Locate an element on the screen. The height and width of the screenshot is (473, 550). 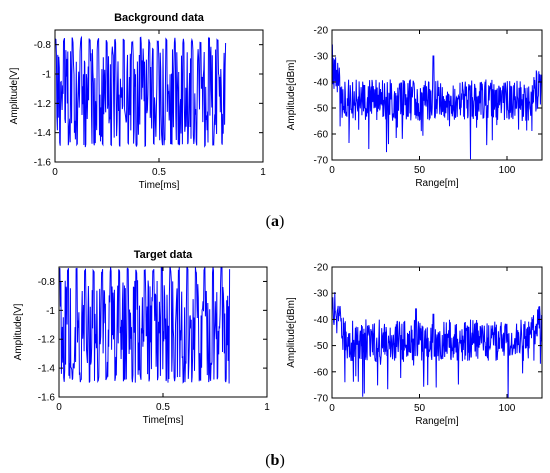
caption-b: (b) is located at coordinates (275, 460).